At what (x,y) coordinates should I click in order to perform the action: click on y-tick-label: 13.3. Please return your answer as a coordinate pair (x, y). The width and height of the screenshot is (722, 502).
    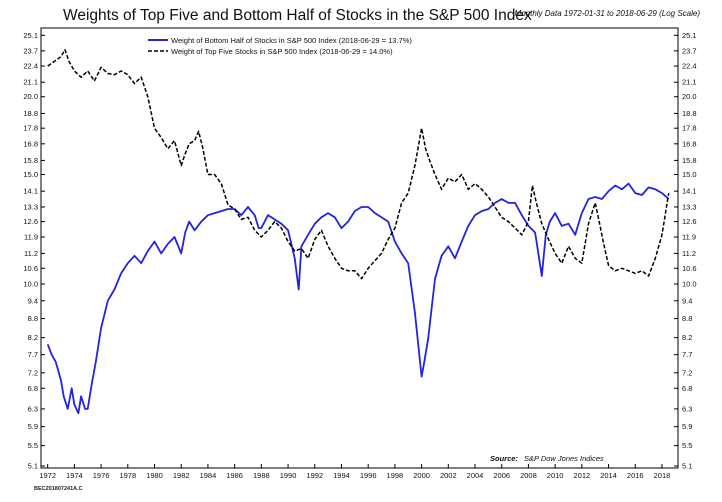
    Looking at the image, I should click on (30, 206).